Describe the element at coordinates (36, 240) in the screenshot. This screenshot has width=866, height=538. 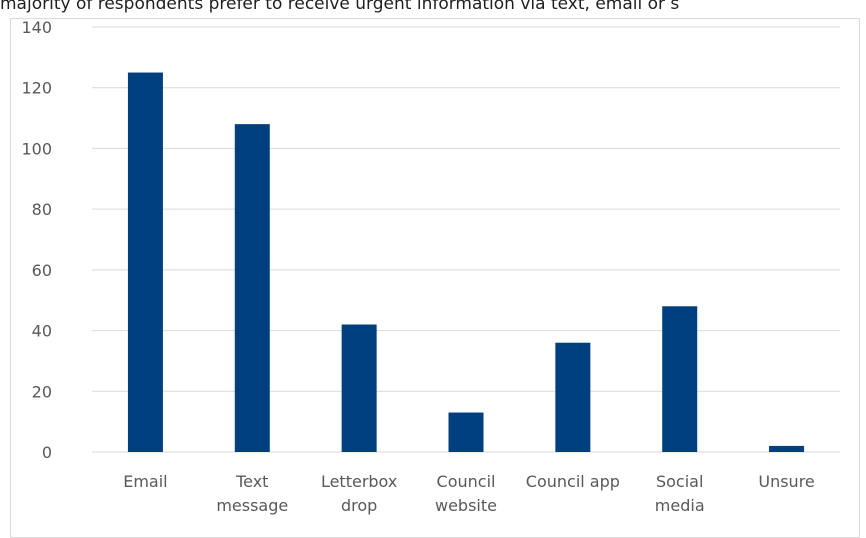
I see `y-axis-ticks: 0 20 40 60 80 100 120 140` at that location.